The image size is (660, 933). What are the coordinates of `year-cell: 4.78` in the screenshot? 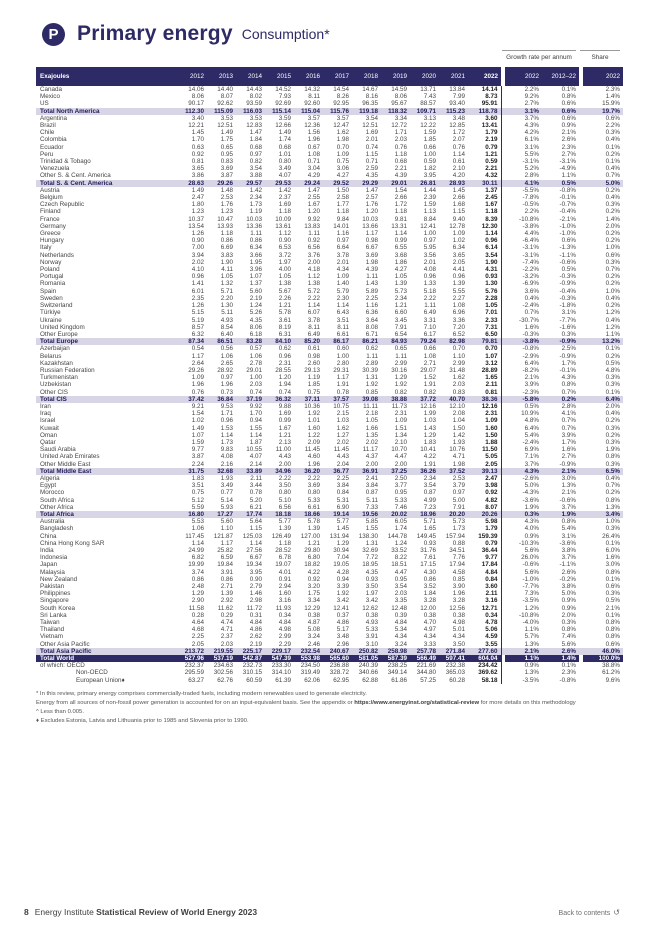 It's located at (485, 623).